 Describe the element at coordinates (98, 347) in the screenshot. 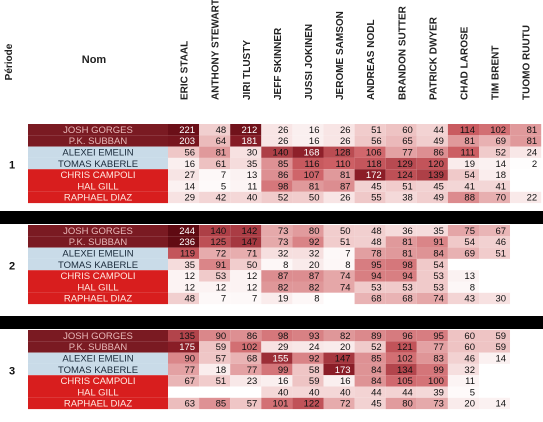

I see `player-name: P.K. SUBBAN` at that location.